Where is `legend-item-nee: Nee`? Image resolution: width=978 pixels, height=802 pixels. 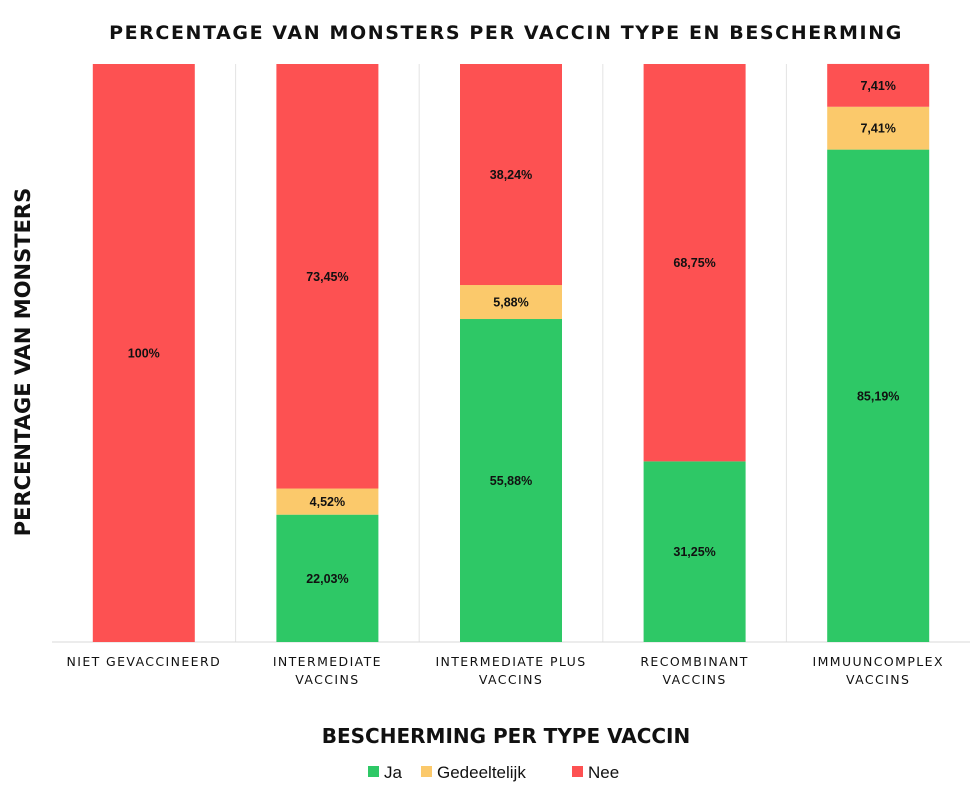 legend-item-nee: Nee is located at coordinates (595, 772).